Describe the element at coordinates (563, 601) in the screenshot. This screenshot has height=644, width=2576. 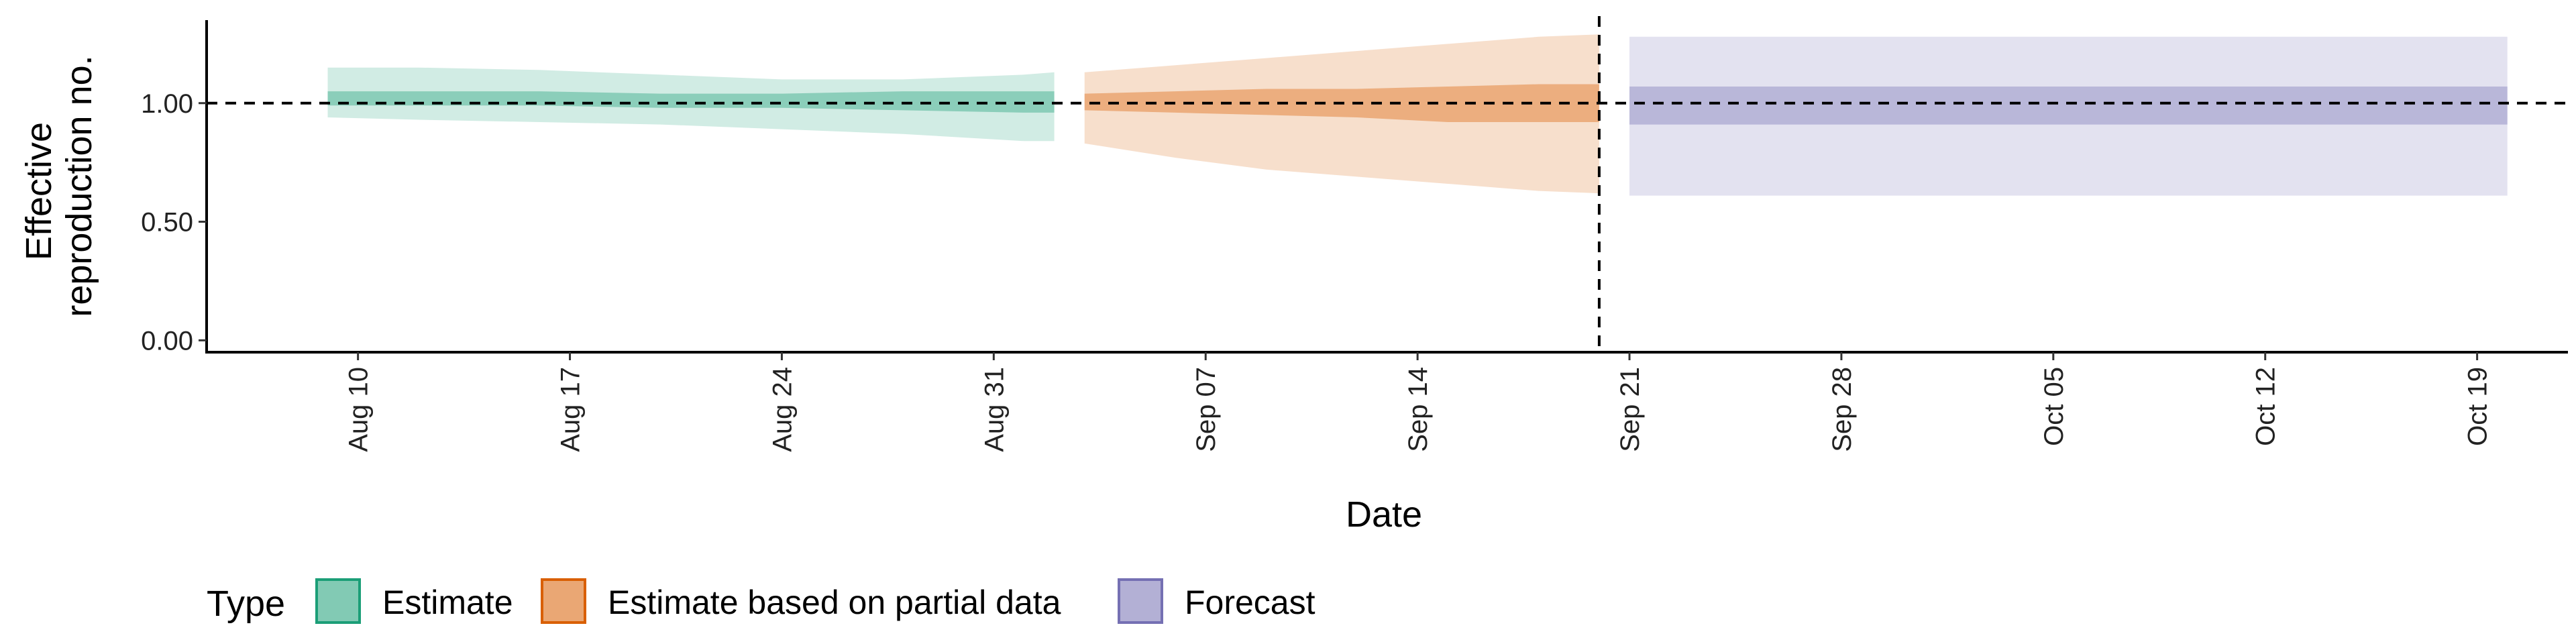
I see `legend-key-estimate-based-on-partial-data` at that location.